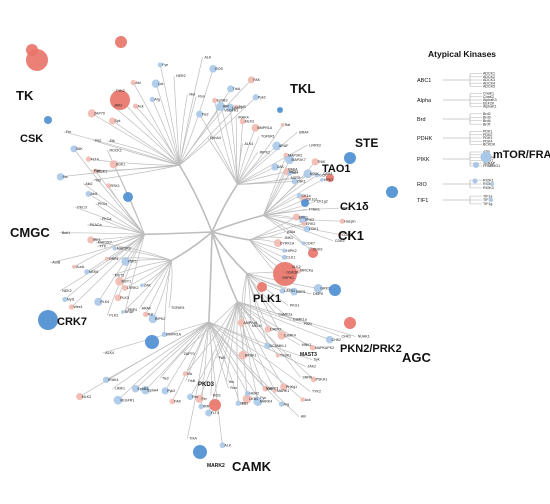 This screenshot has width=550, height=504. I want to click on kinase-label: MAP3K2, so click(295, 155).